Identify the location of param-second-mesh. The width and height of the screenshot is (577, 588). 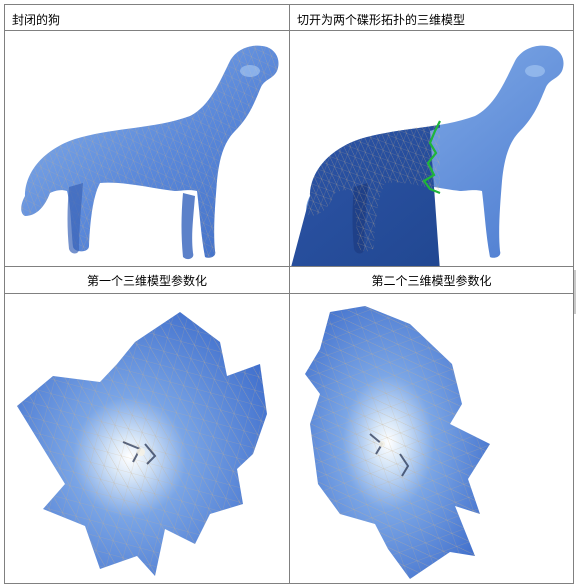
(397, 442).